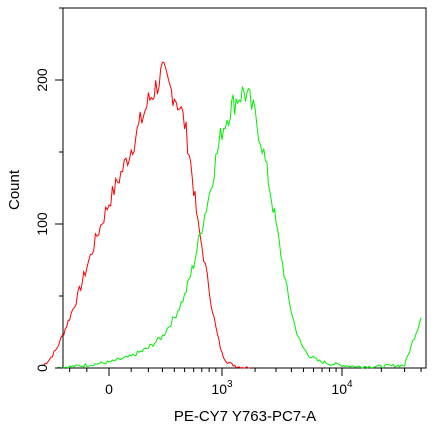 The width and height of the screenshot is (435, 426). What do you see at coordinates (230, 384) in the screenshot?
I see `x-tick-exponent: 3` at bounding box center [230, 384].